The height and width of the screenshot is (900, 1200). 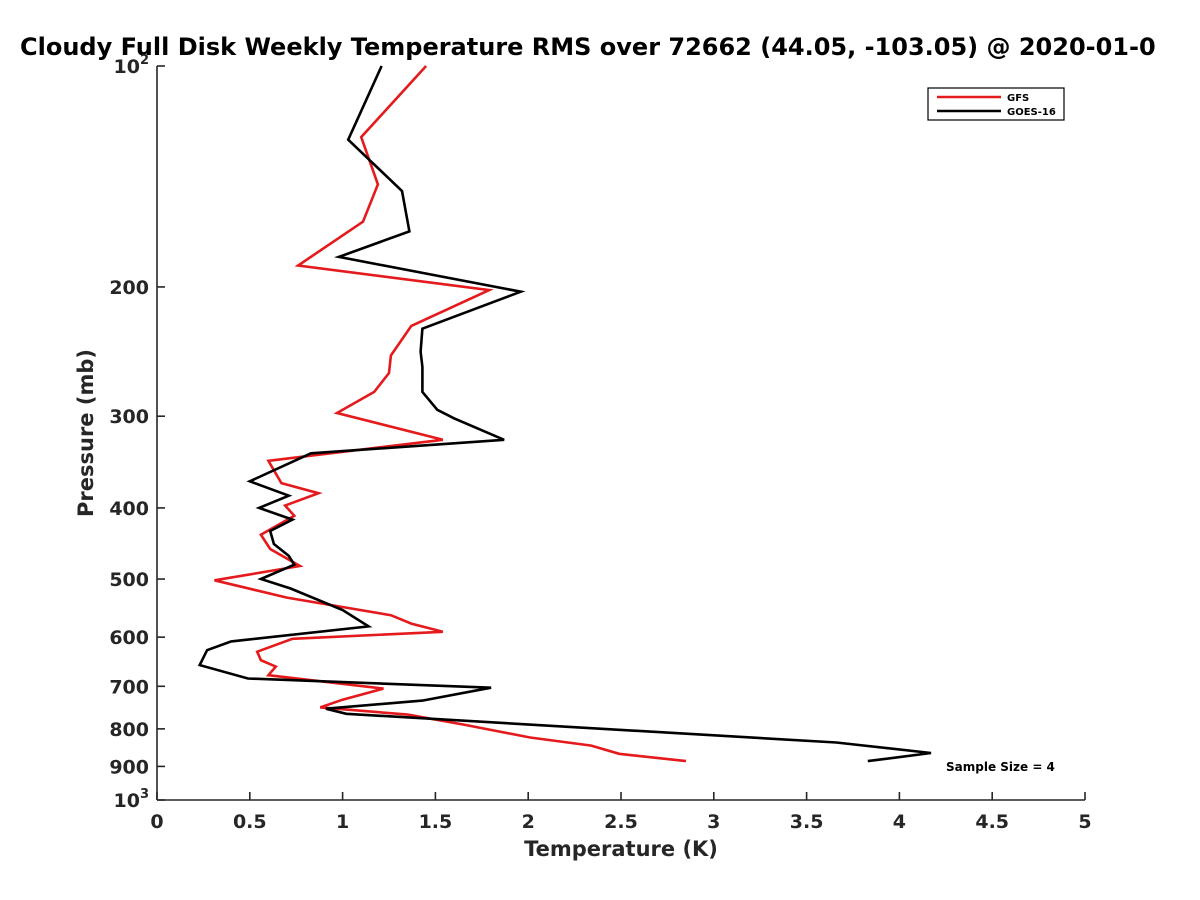 What do you see at coordinates (436, 822) in the screenshot?
I see `x-tick-label: 1.5` at bounding box center [436, 822].